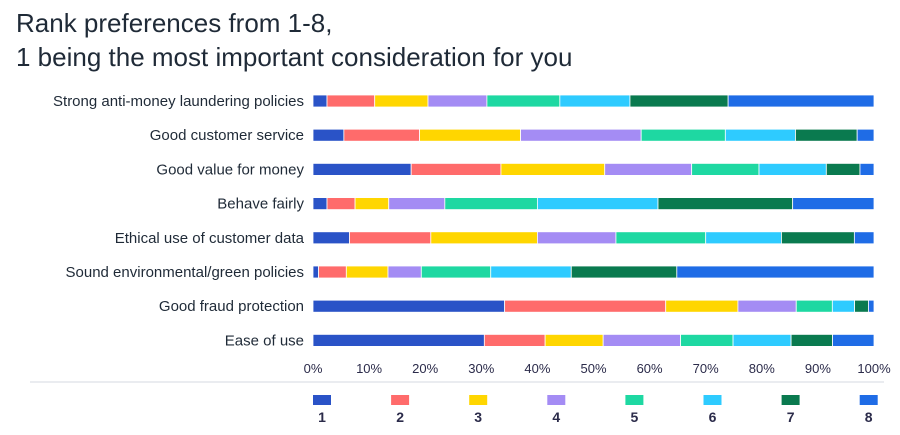 This screenshot has height=435, width=900. Describe the element at coordinates (791, 417) in the screenshot. I see `legend-label-rank-7: 7` at that location.